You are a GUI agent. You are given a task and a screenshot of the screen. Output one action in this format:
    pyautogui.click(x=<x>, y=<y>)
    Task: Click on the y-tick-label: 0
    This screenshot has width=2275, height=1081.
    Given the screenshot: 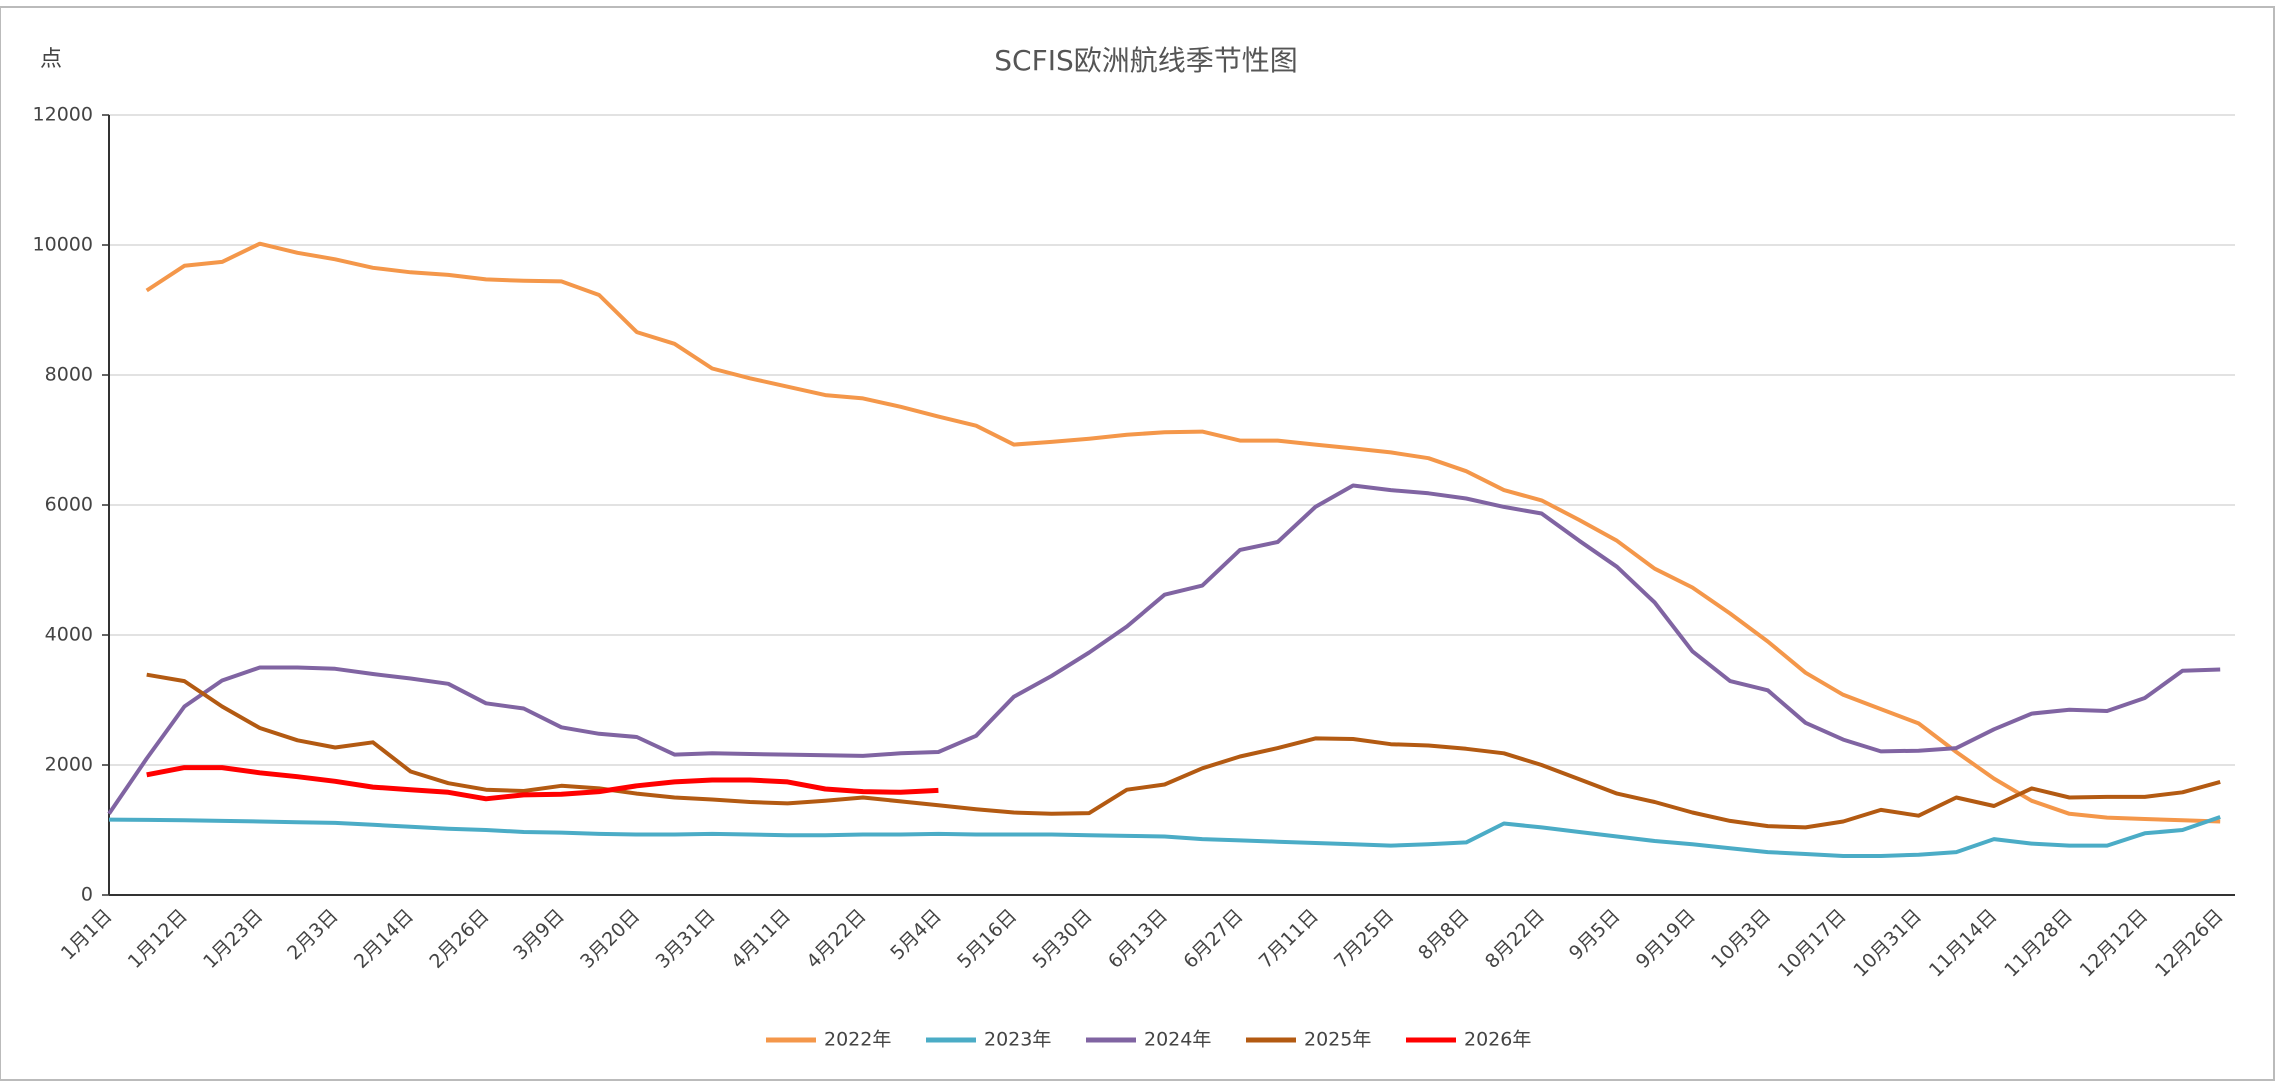 What is the action you would take?
    pyautogui.click(x=87, y=895)
    